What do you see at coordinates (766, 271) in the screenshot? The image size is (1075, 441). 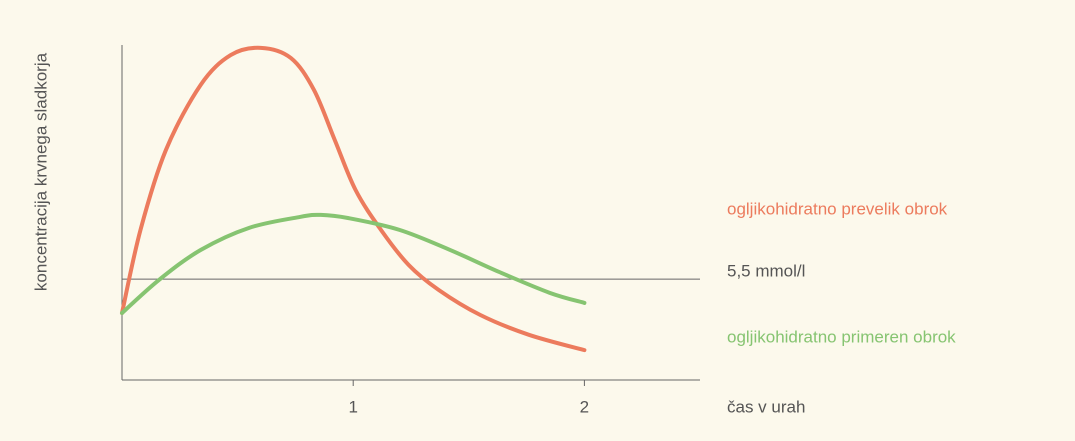 I see `reference-label: 5,5 mmol/l` at bounding box center [766, 271].